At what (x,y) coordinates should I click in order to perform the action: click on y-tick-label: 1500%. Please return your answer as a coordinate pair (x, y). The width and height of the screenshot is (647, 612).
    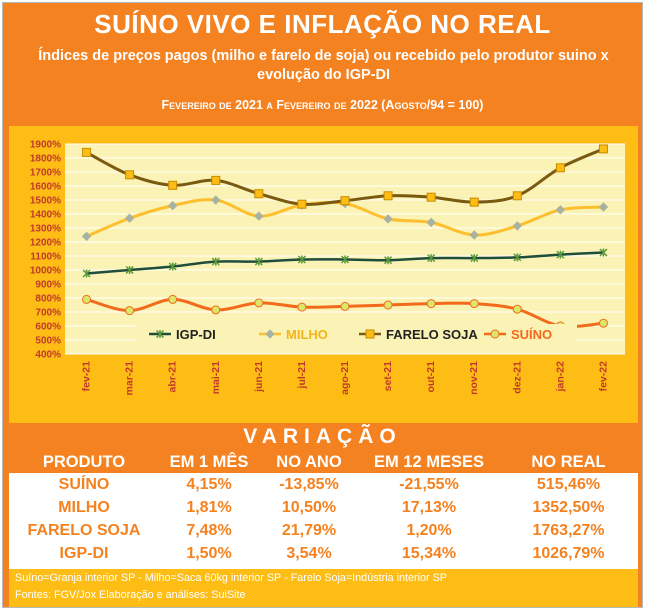
    Looking at the image, I should click on (45, 201).